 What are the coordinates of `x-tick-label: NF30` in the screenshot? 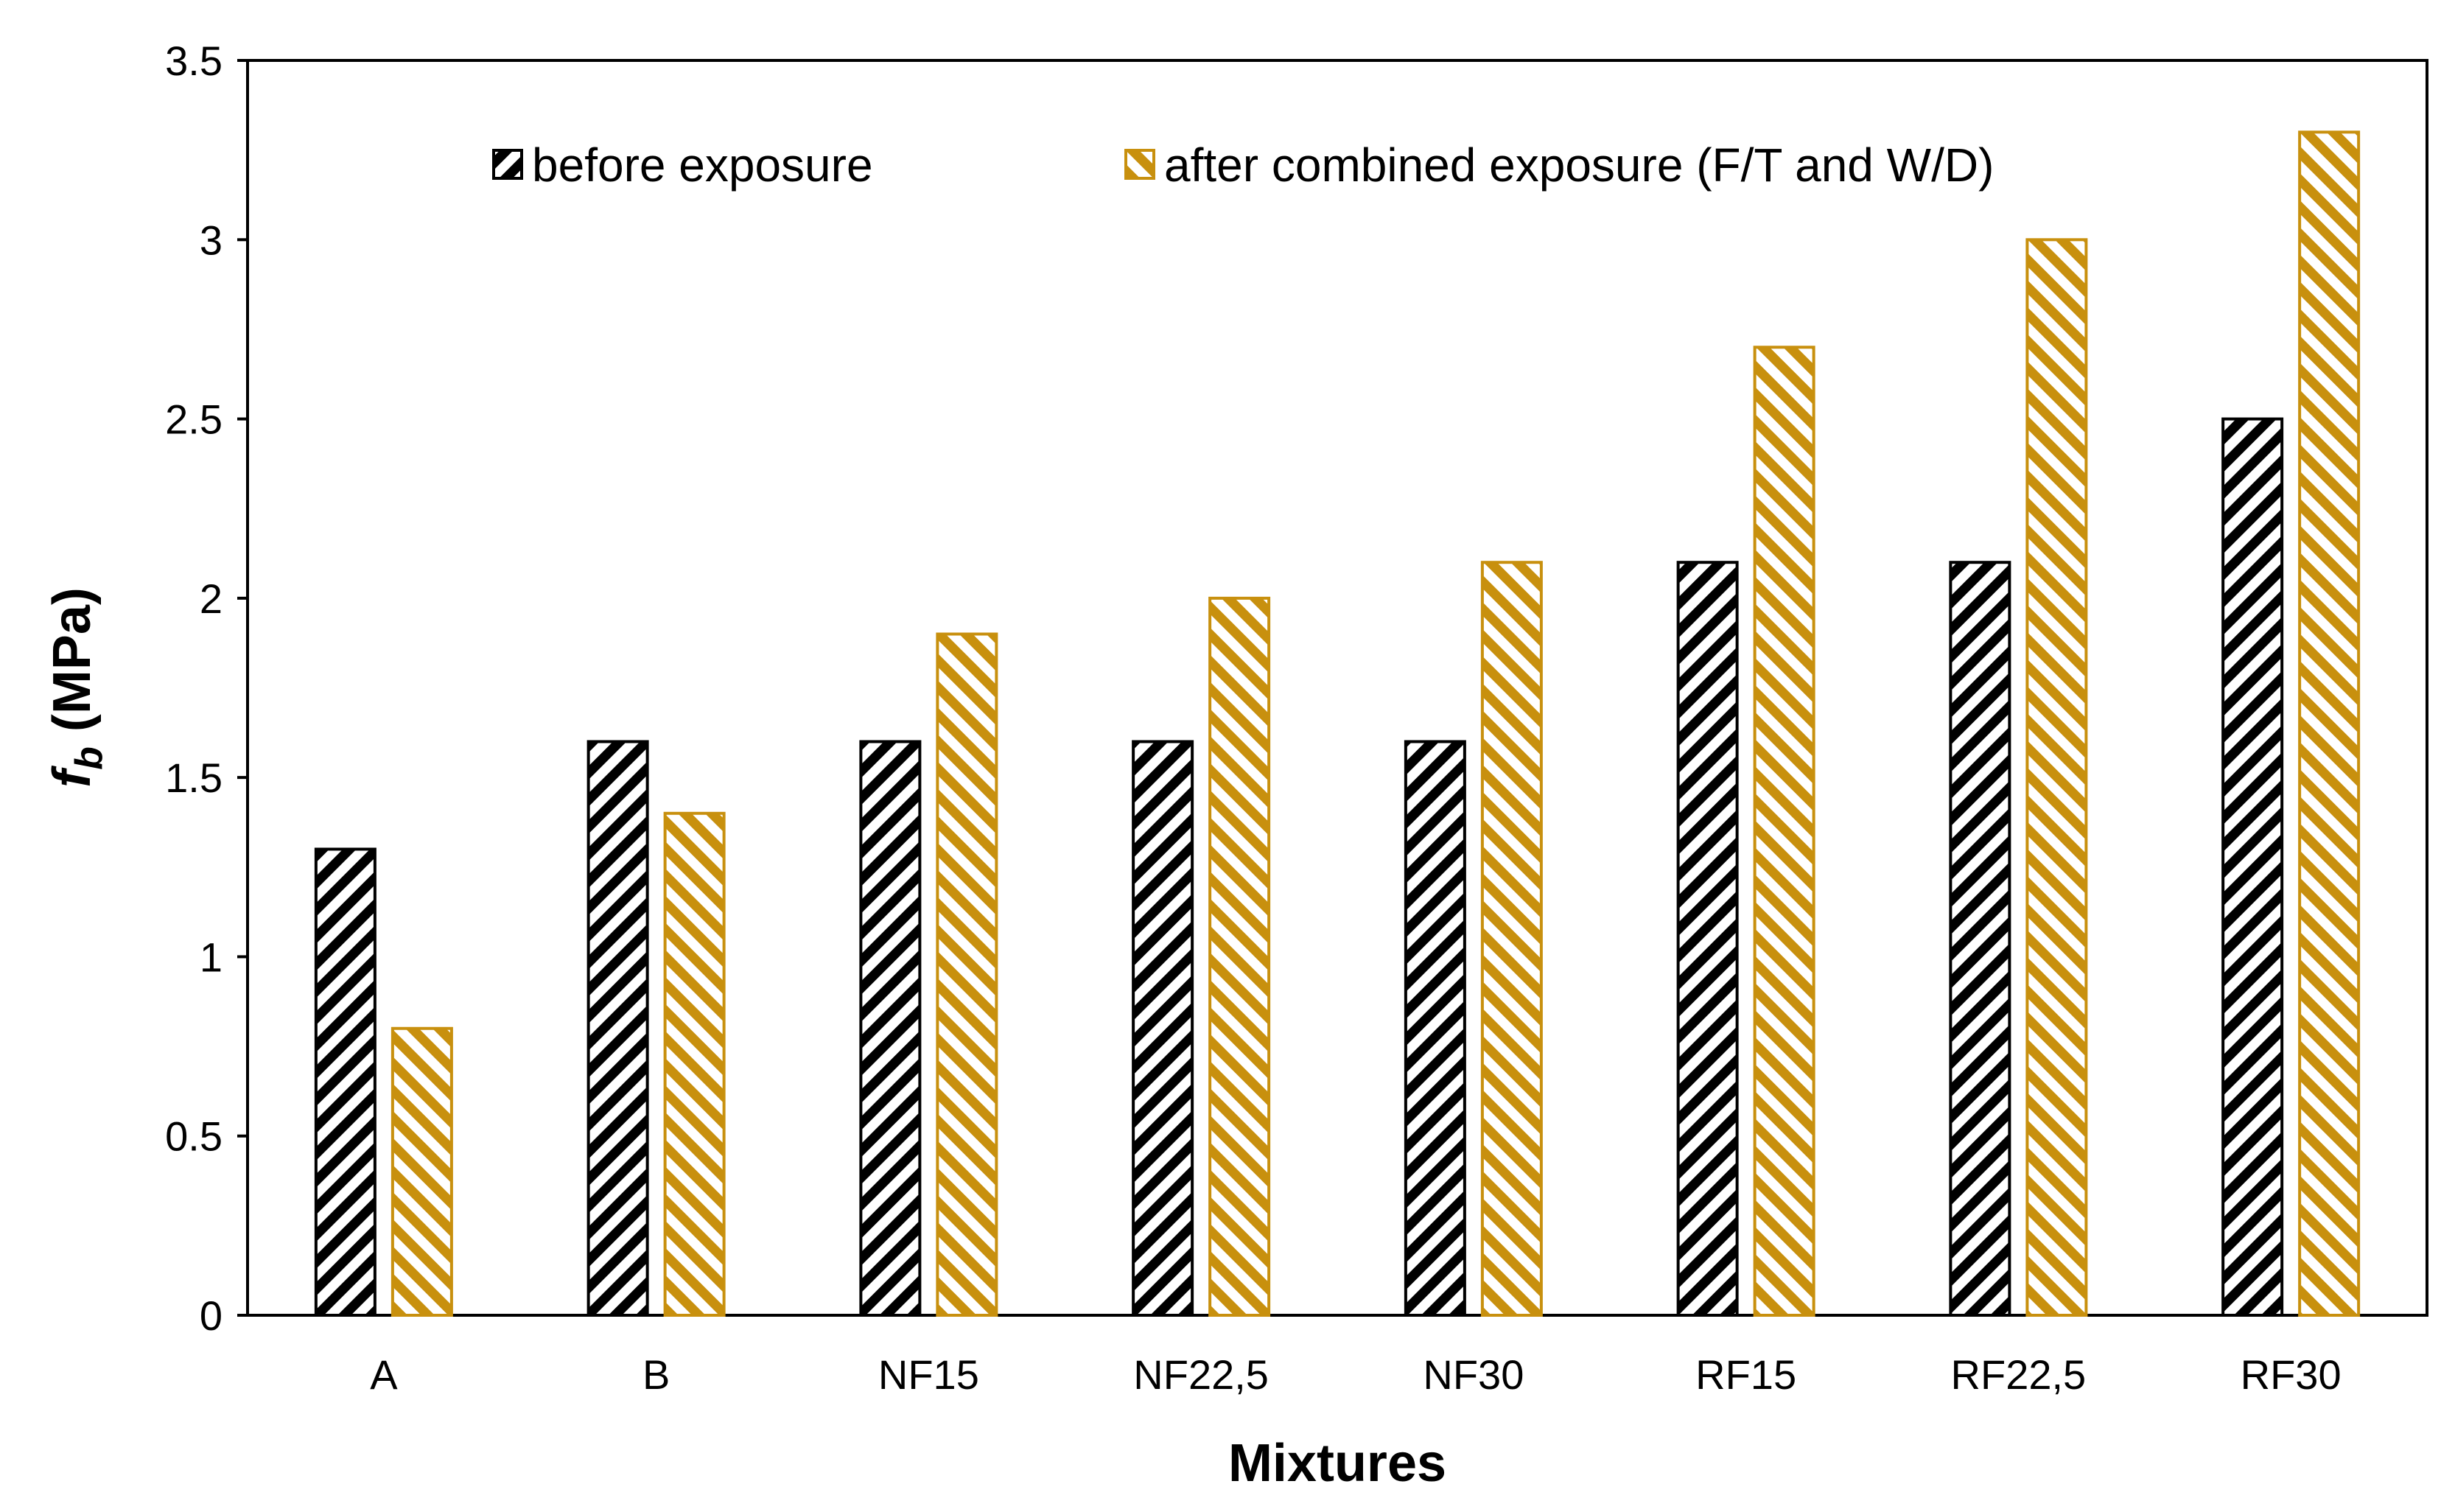 It's located at (1473, 1374).